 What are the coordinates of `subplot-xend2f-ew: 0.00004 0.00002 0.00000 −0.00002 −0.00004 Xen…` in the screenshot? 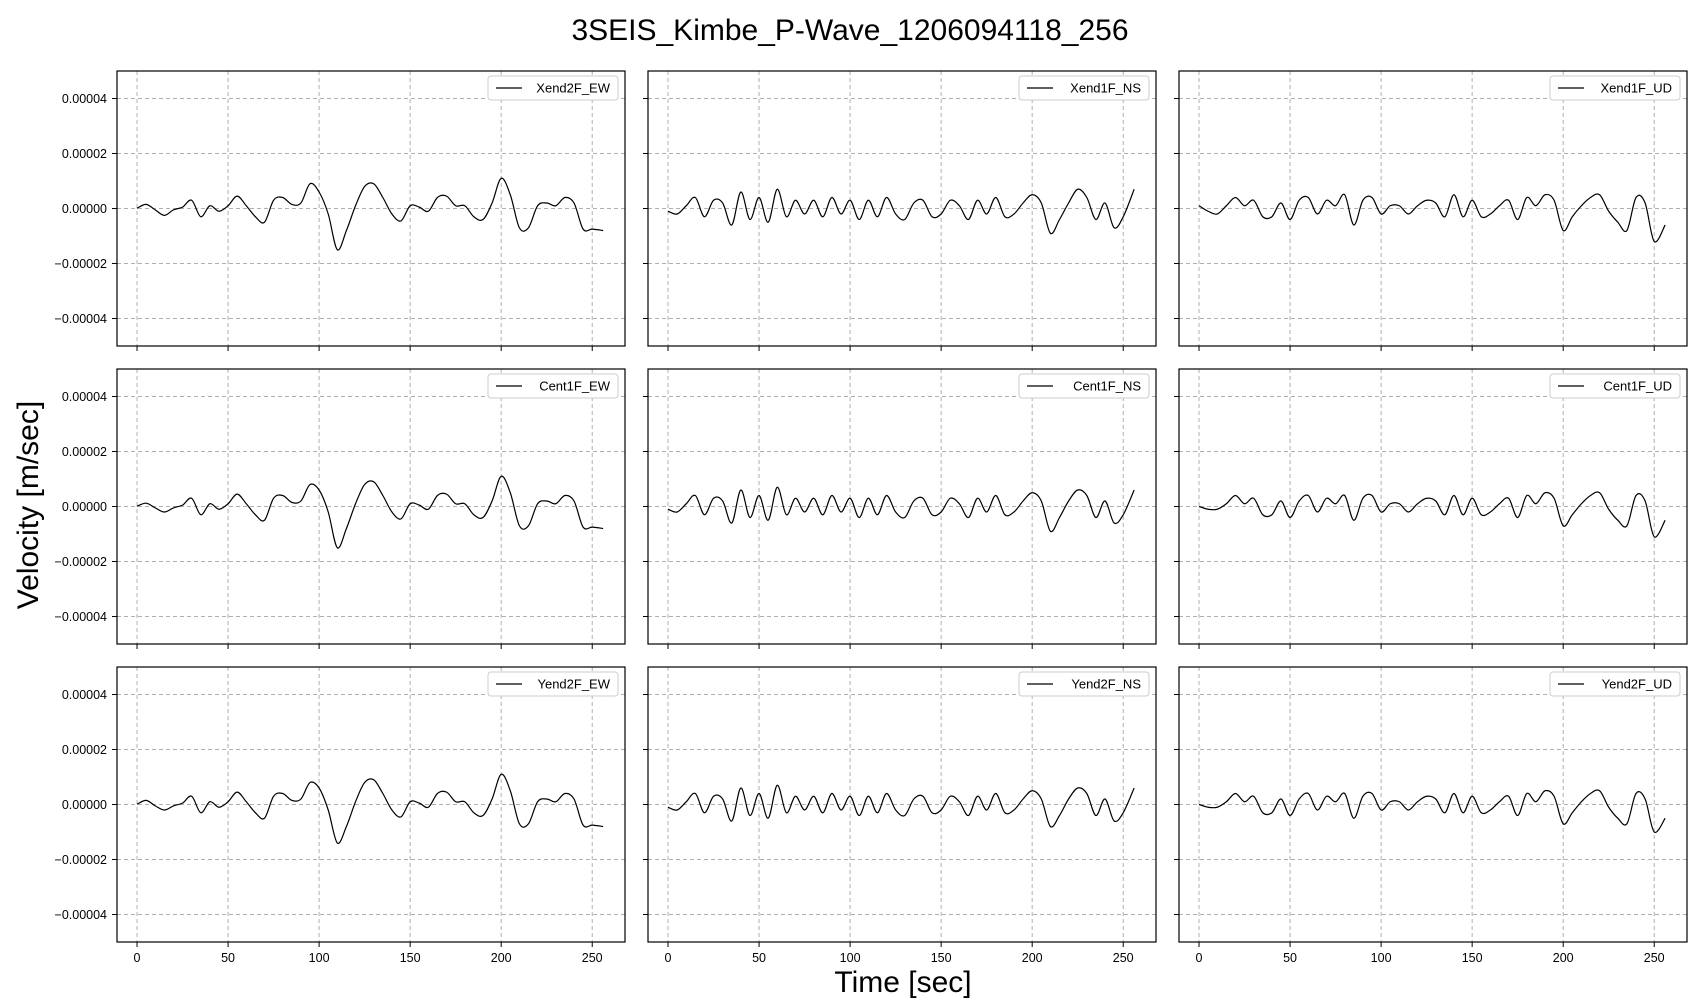 It's located at (340, 210).